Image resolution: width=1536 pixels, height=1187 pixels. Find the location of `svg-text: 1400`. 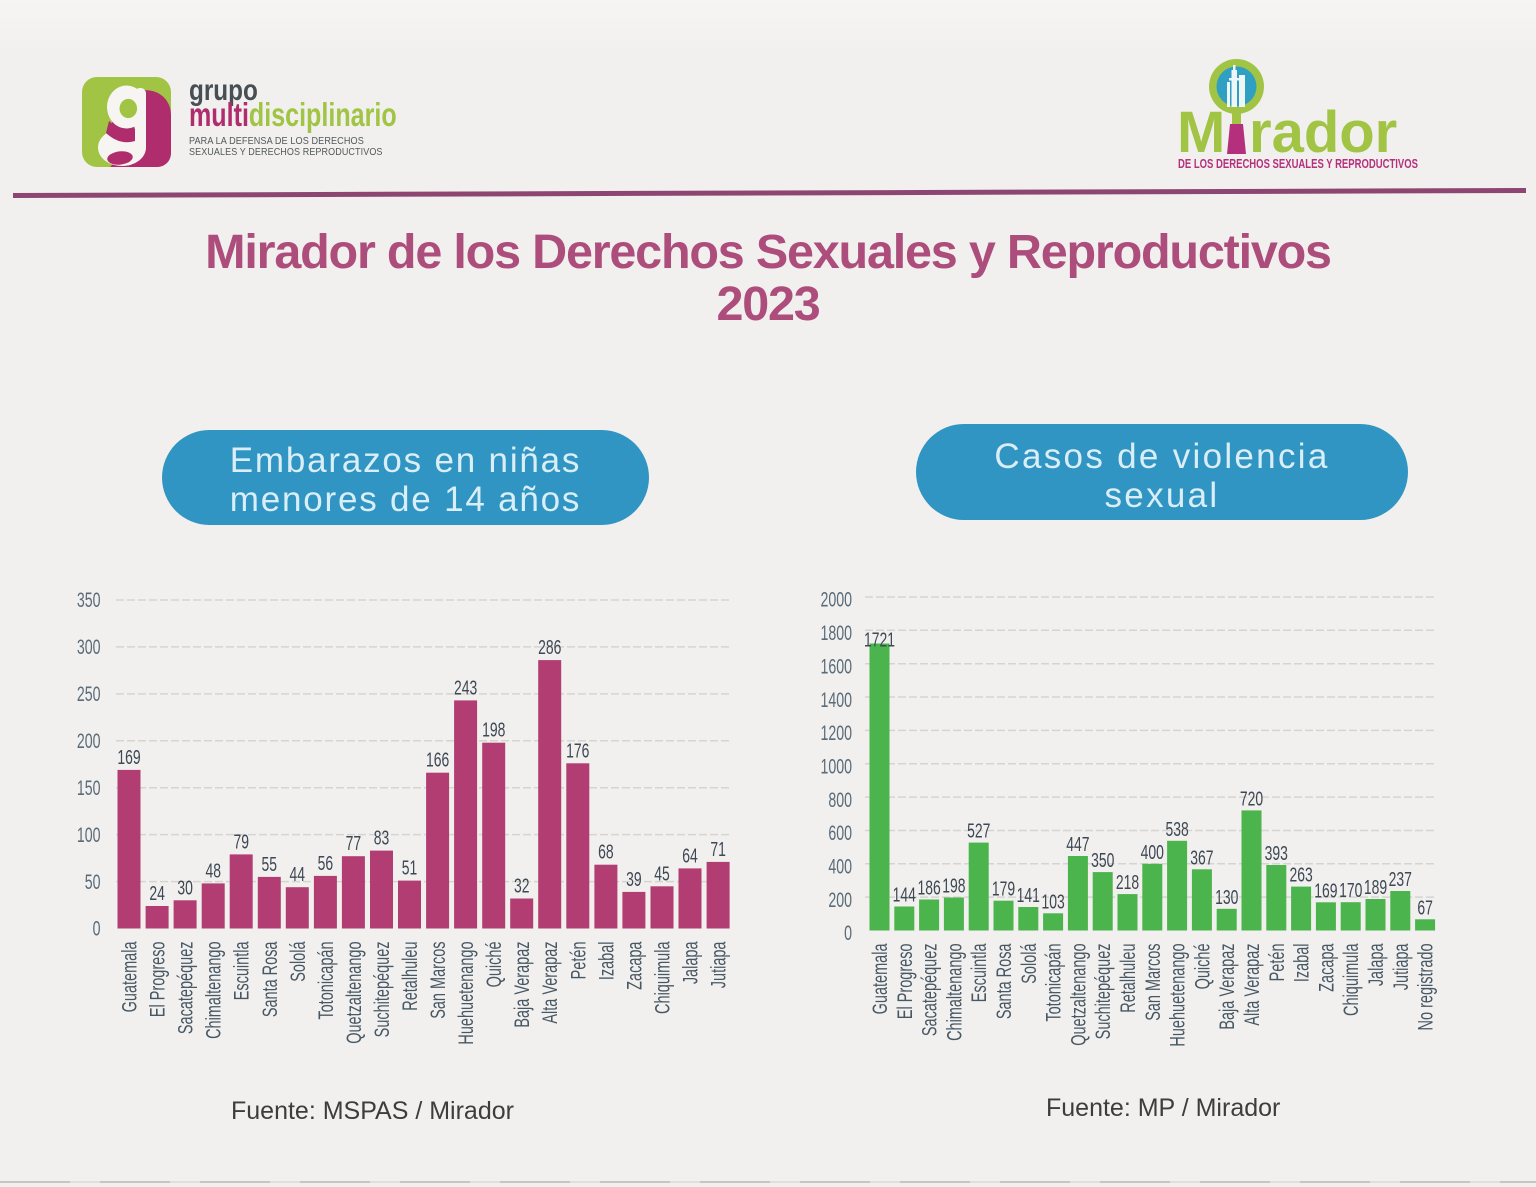

svg-text: 1400 is located at coordinates (836, 700).